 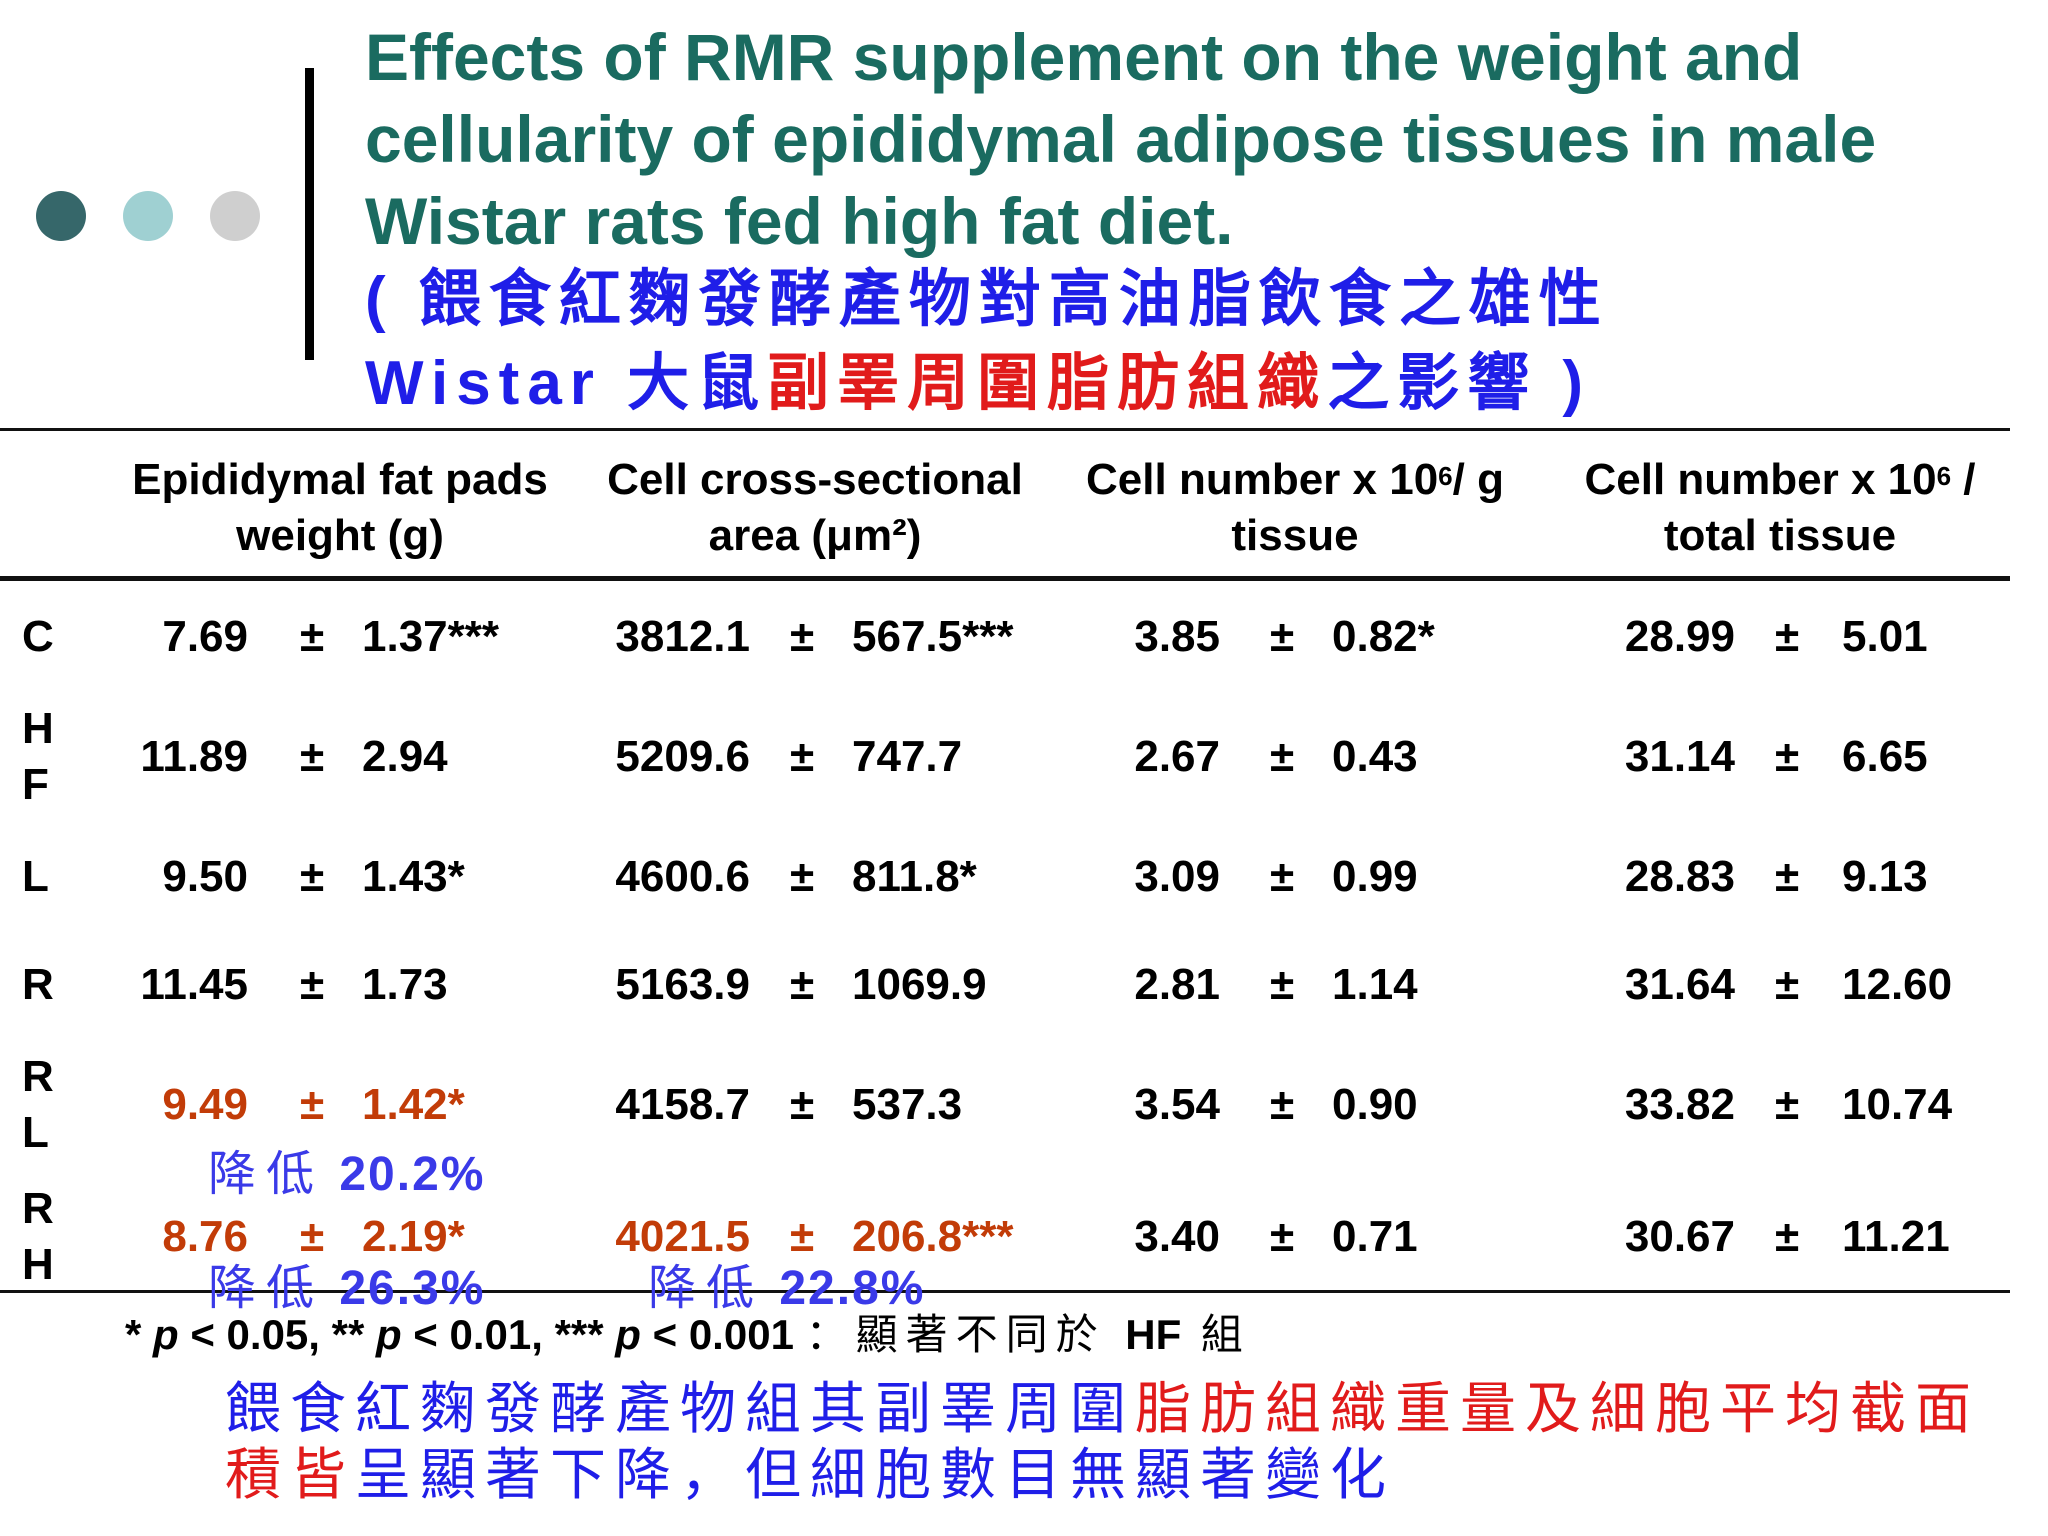 I want to click on cell-sd: 1.14, so click(x=1375, y=984).